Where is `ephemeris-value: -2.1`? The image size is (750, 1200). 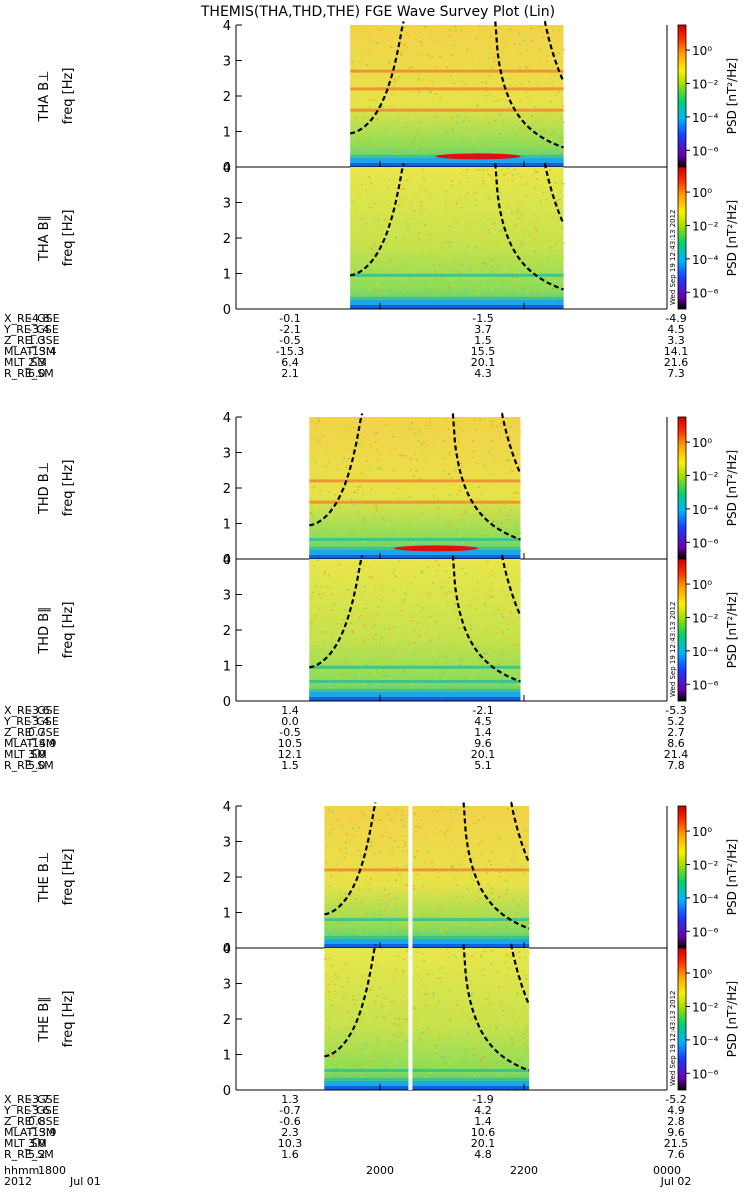
ephemeris-value: -2.1 is located at coordinates (289, 329).